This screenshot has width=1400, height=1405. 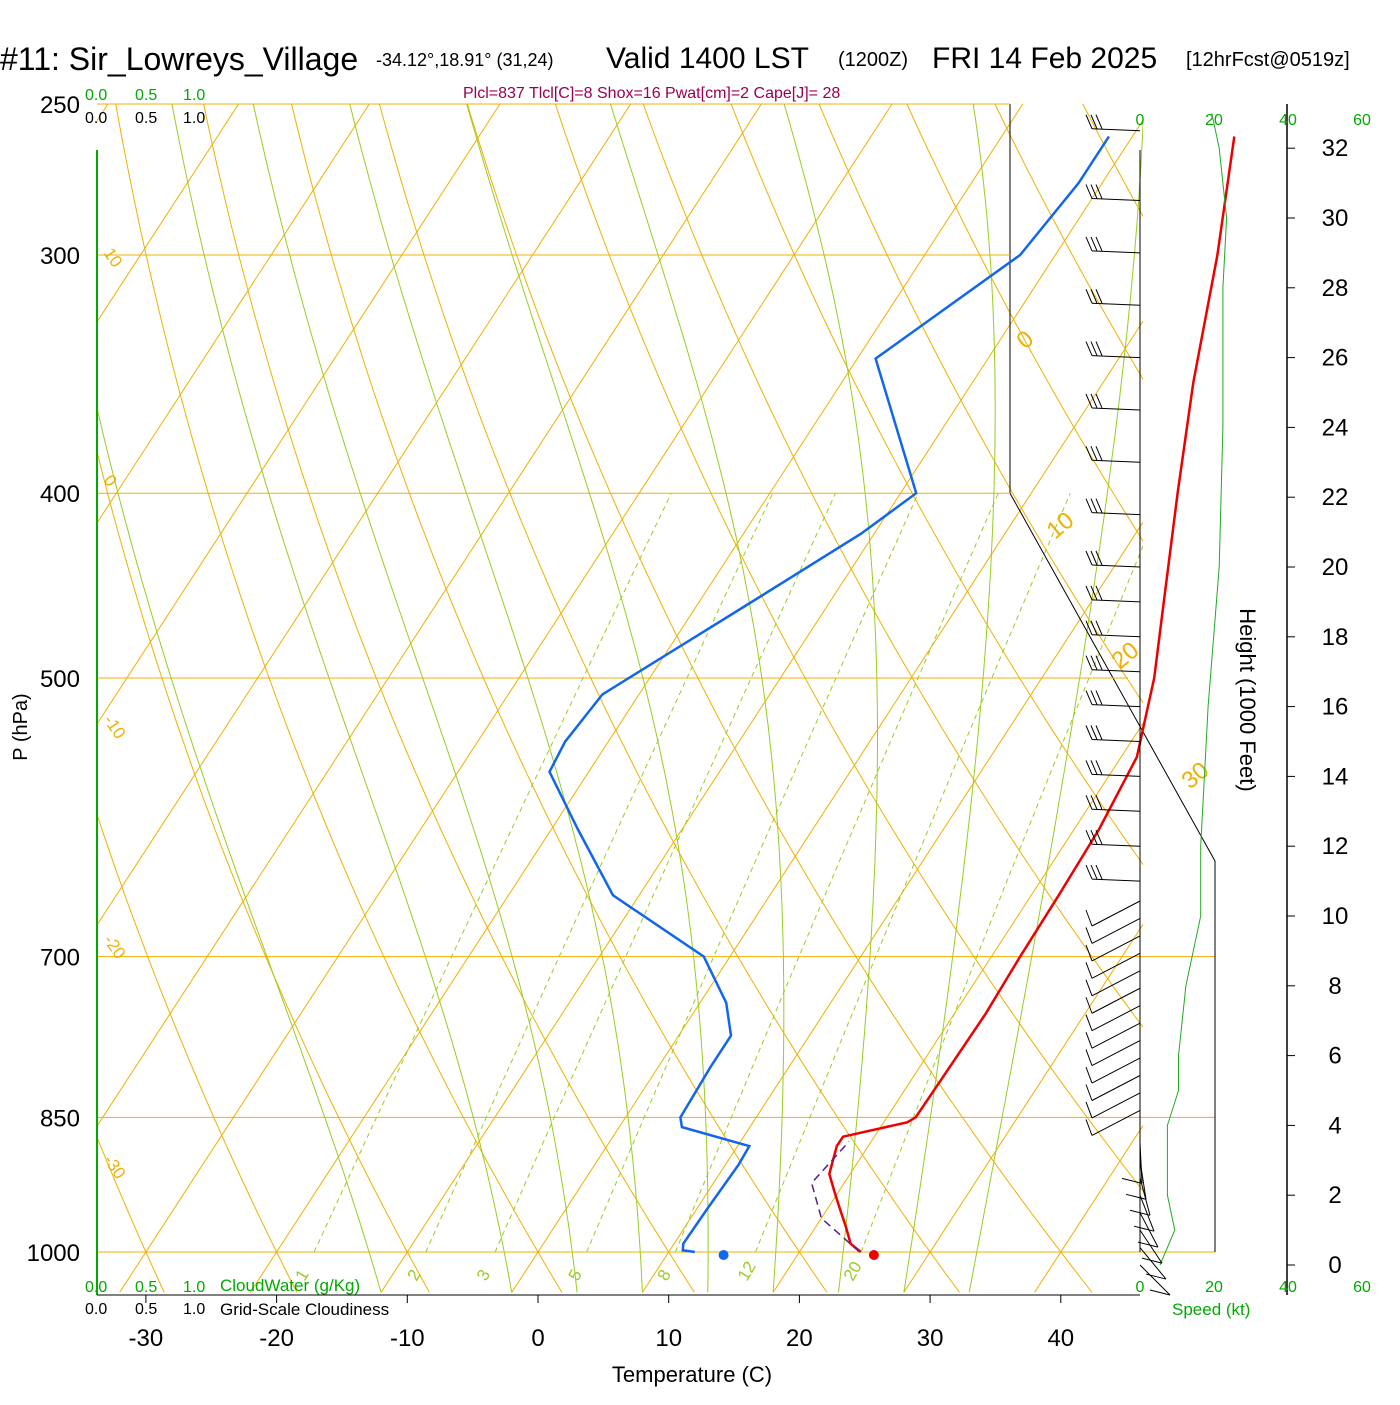 What do you see at coordinates (1282, 698) in the screenshot?
I see `isotherm-line` at bounding box center [1282, 698].